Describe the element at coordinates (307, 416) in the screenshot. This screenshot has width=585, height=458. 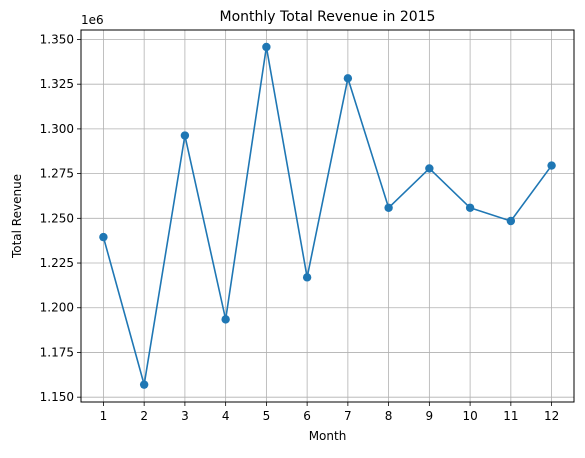
I see `x-tick-label: 6` at that location.